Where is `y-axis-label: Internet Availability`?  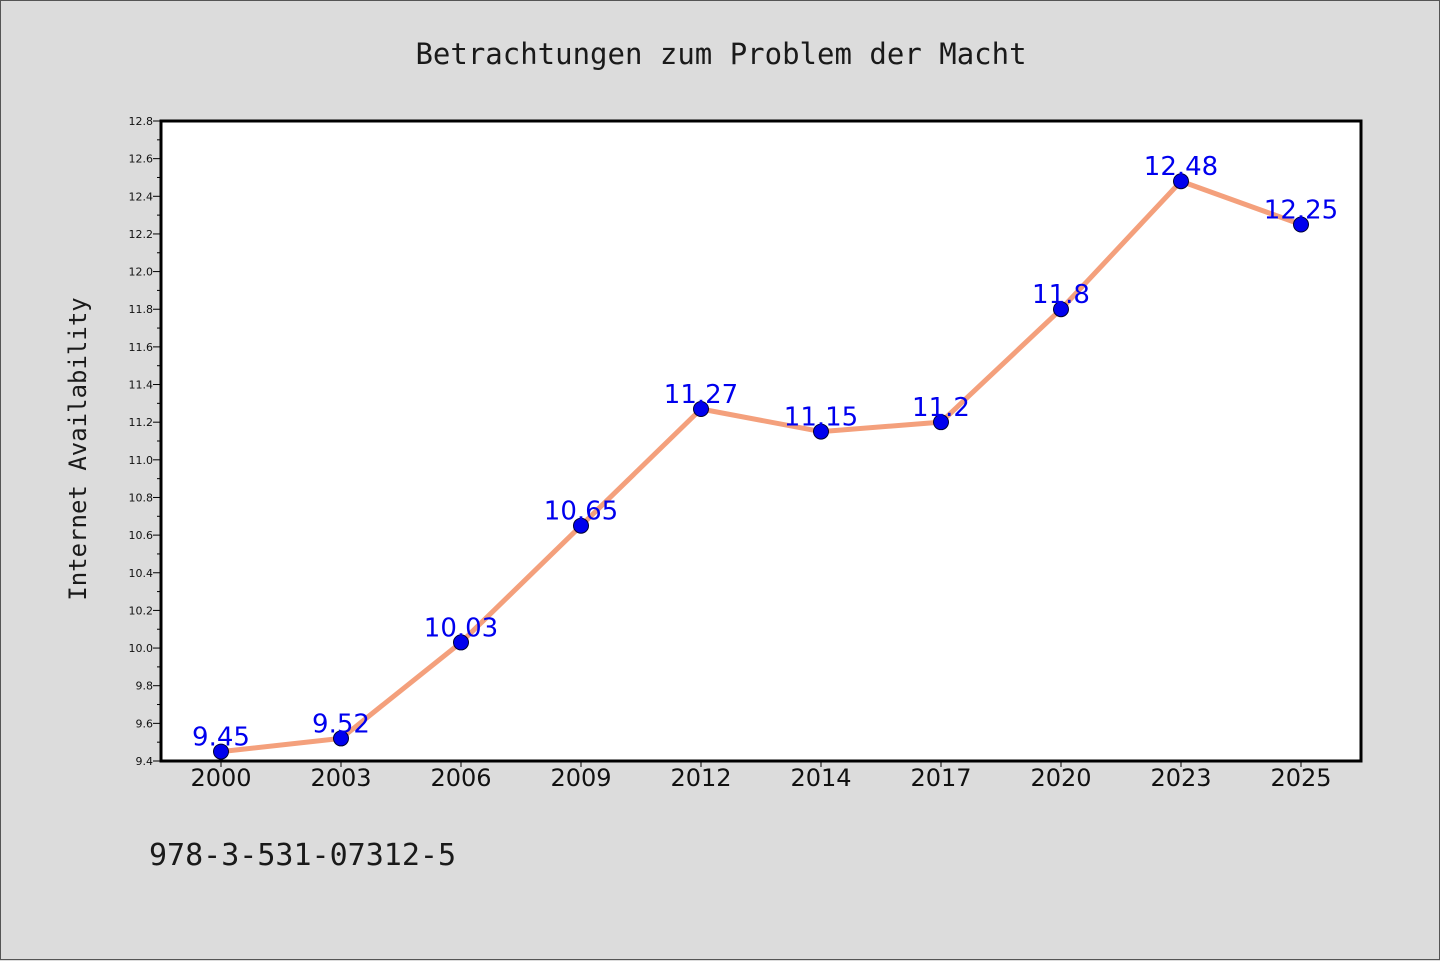
y-axis-label: Internet Availability is located at coordinates (78, 448).